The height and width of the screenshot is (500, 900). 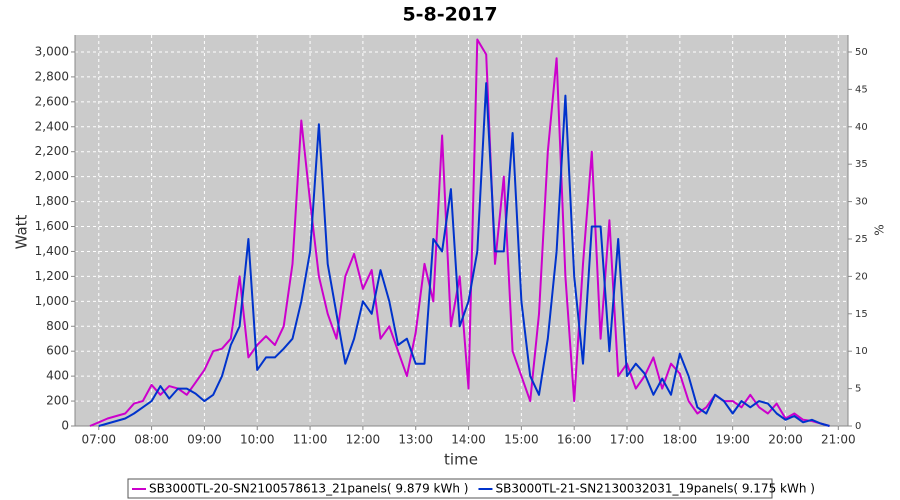 I want to click on x-tick-label: 09:00, so click(x=204, y=440).